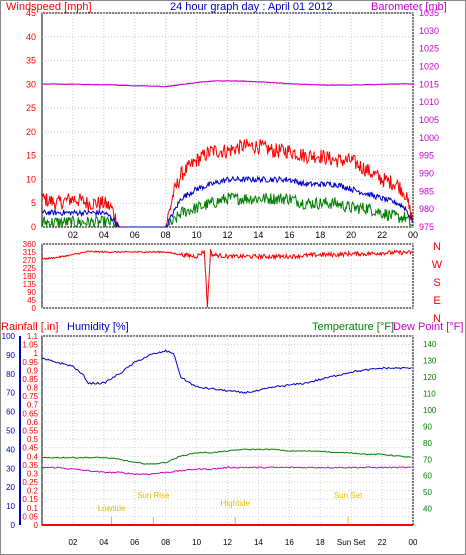 The image size is (466, 555). What do you see at coordinates (112, 508) in the screenshot?
I see `event-annotation: Lowtide` at bounding box center [112, 508].